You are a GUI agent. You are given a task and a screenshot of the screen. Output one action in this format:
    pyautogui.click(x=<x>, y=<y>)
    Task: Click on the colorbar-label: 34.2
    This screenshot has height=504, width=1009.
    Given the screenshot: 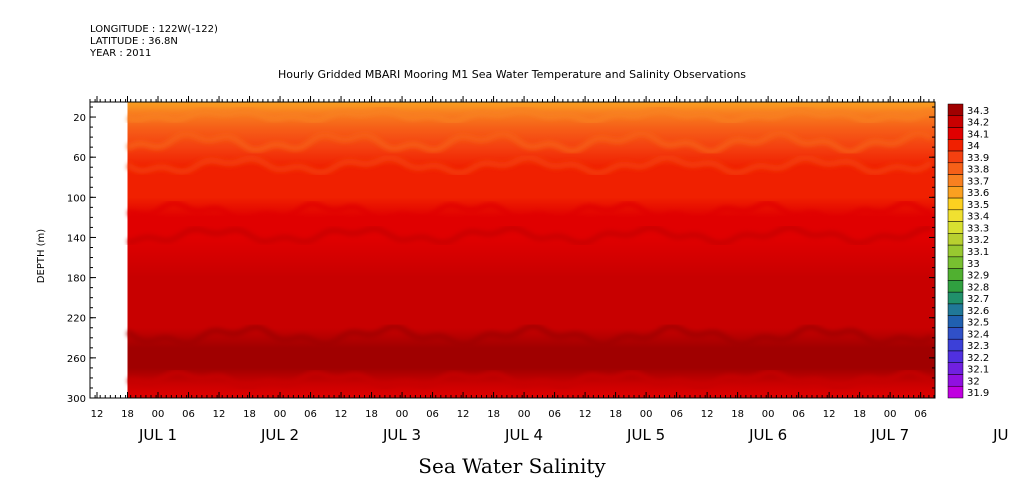 What is the action you would take?
    pyautogui.click(x=978, y=123)
    